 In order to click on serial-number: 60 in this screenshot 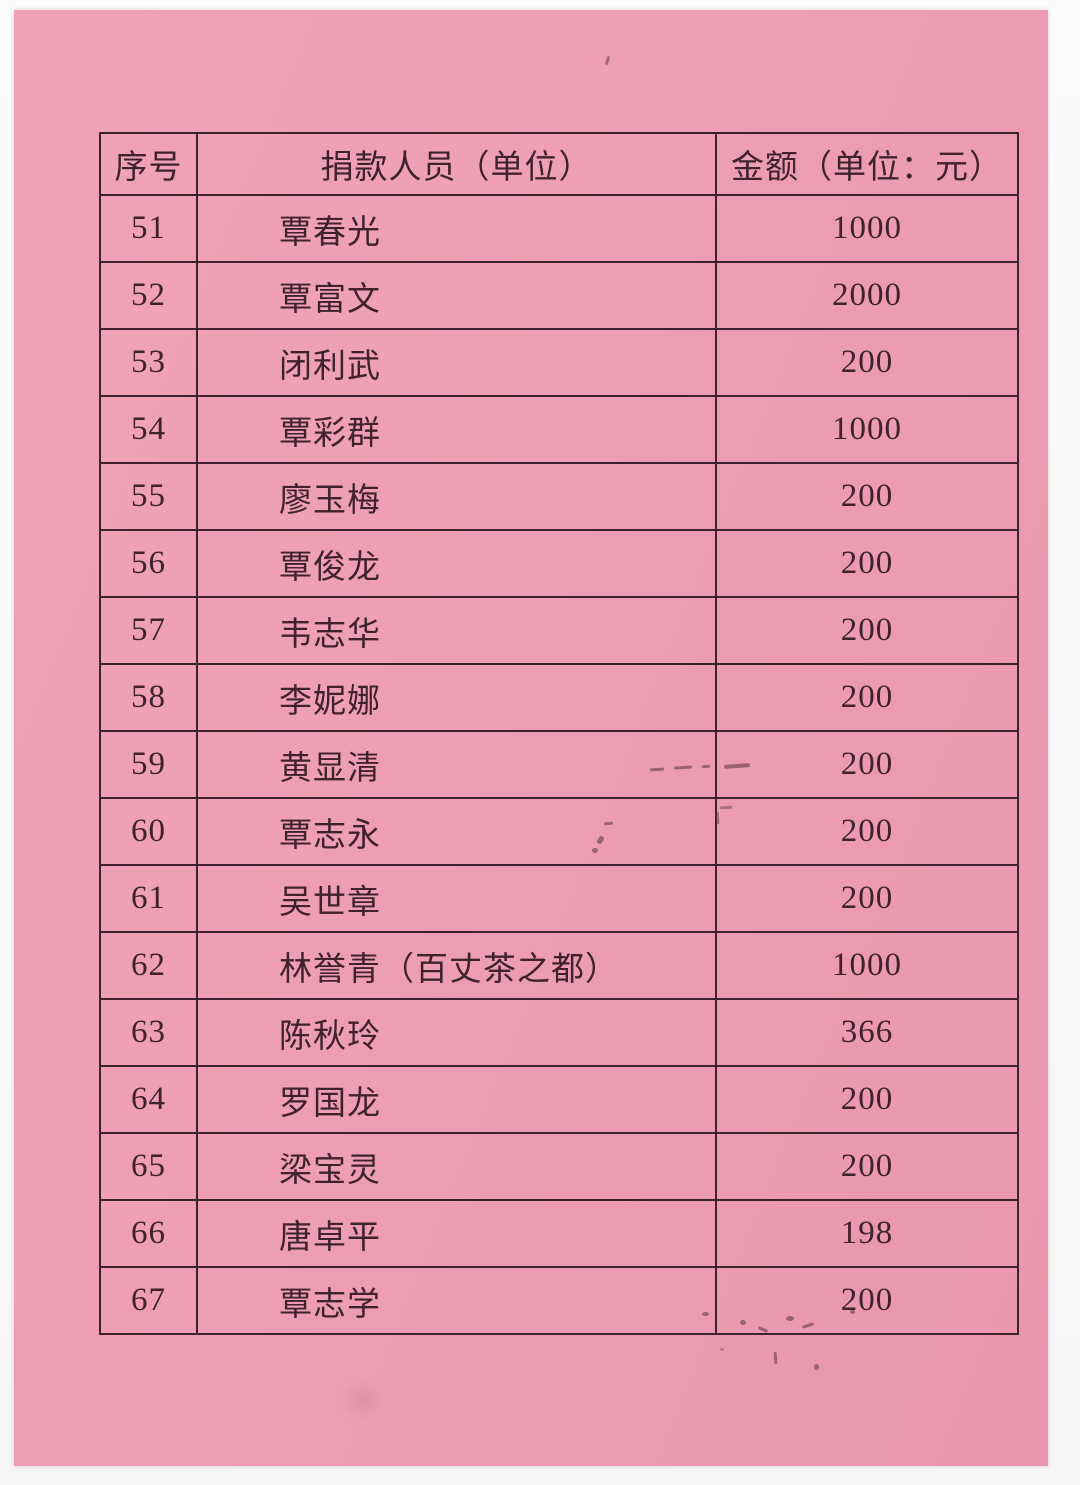, I will do `click(148, 831)`.